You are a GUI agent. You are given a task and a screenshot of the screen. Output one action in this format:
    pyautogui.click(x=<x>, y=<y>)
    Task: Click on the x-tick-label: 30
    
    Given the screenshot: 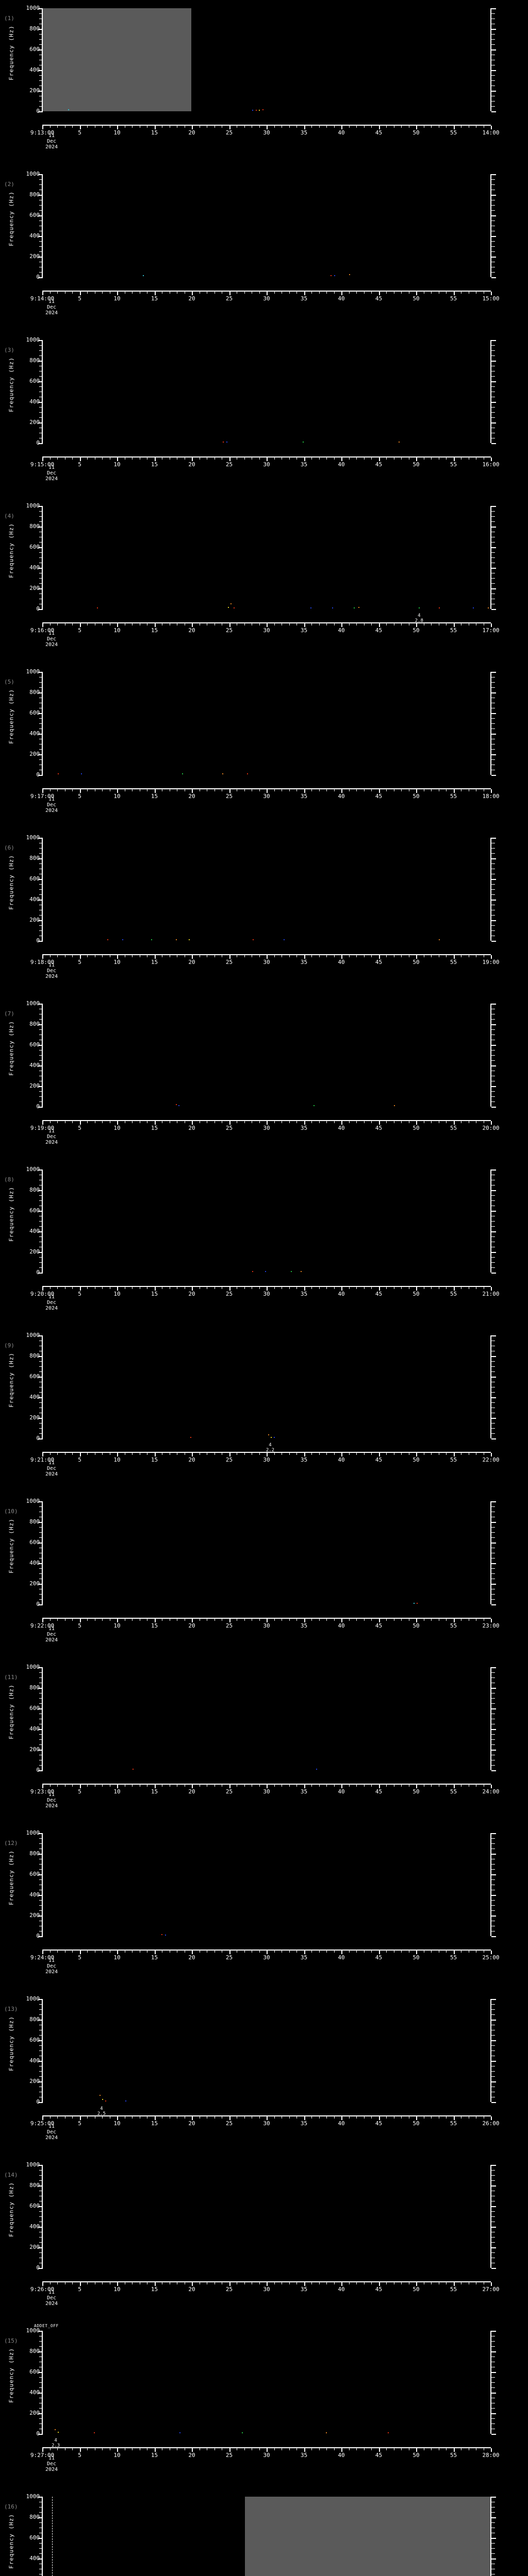 What is the action you would take?
    pyautogui.click(x=266, y=2123)
    